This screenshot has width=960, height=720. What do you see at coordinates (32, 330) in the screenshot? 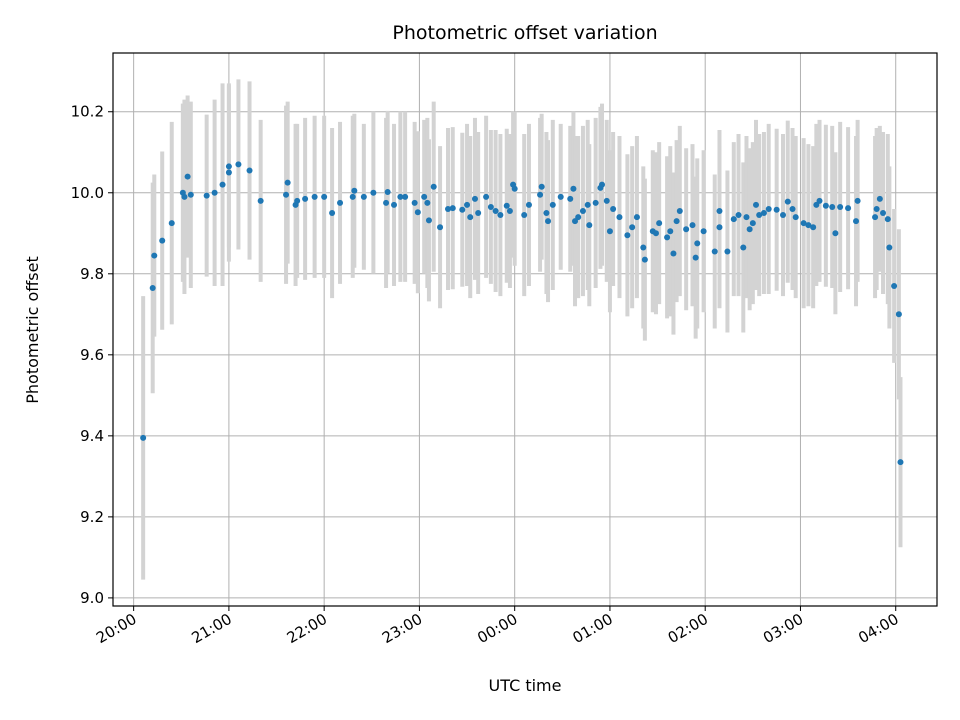
I see `y-axis-label: Photometric offset` at bounding box center [32, 330].